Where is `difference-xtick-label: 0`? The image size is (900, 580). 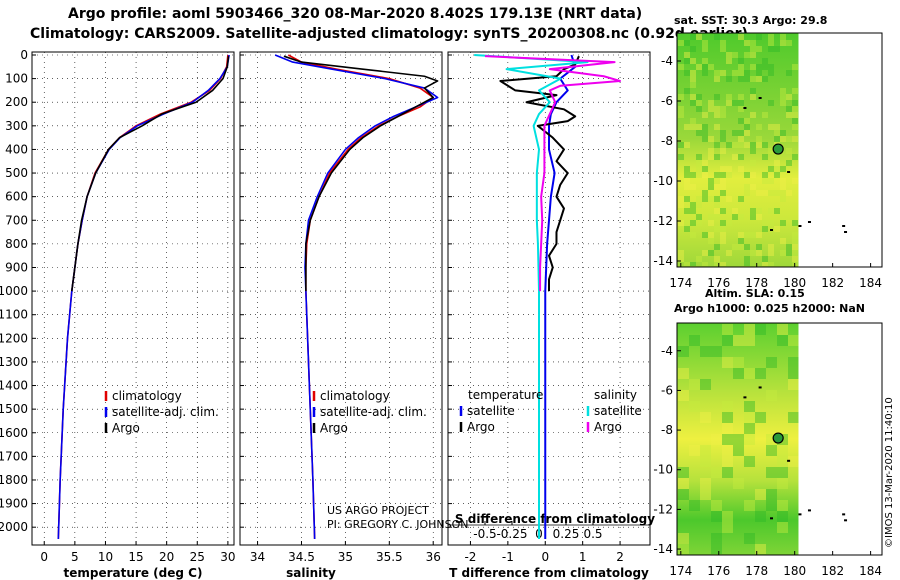
difference-xtick-label: 0 is located at coordinates (545, 557).